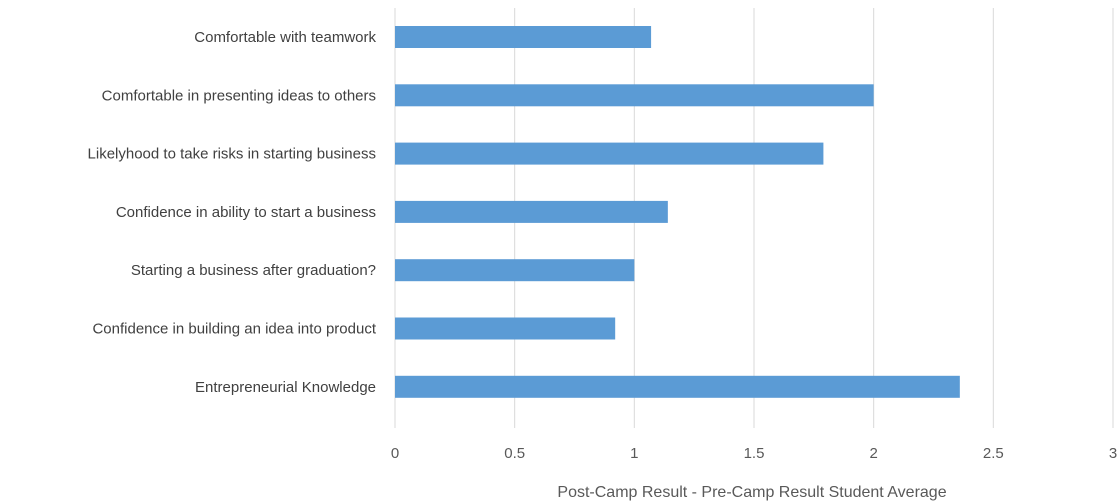 The width and height of the screenshot is (1120, 504). What do you see at coordinates (285, 387) in the screenshot?
I see `category-label: Entrepreneurial Knowledge` at bounding box center [285, 387].